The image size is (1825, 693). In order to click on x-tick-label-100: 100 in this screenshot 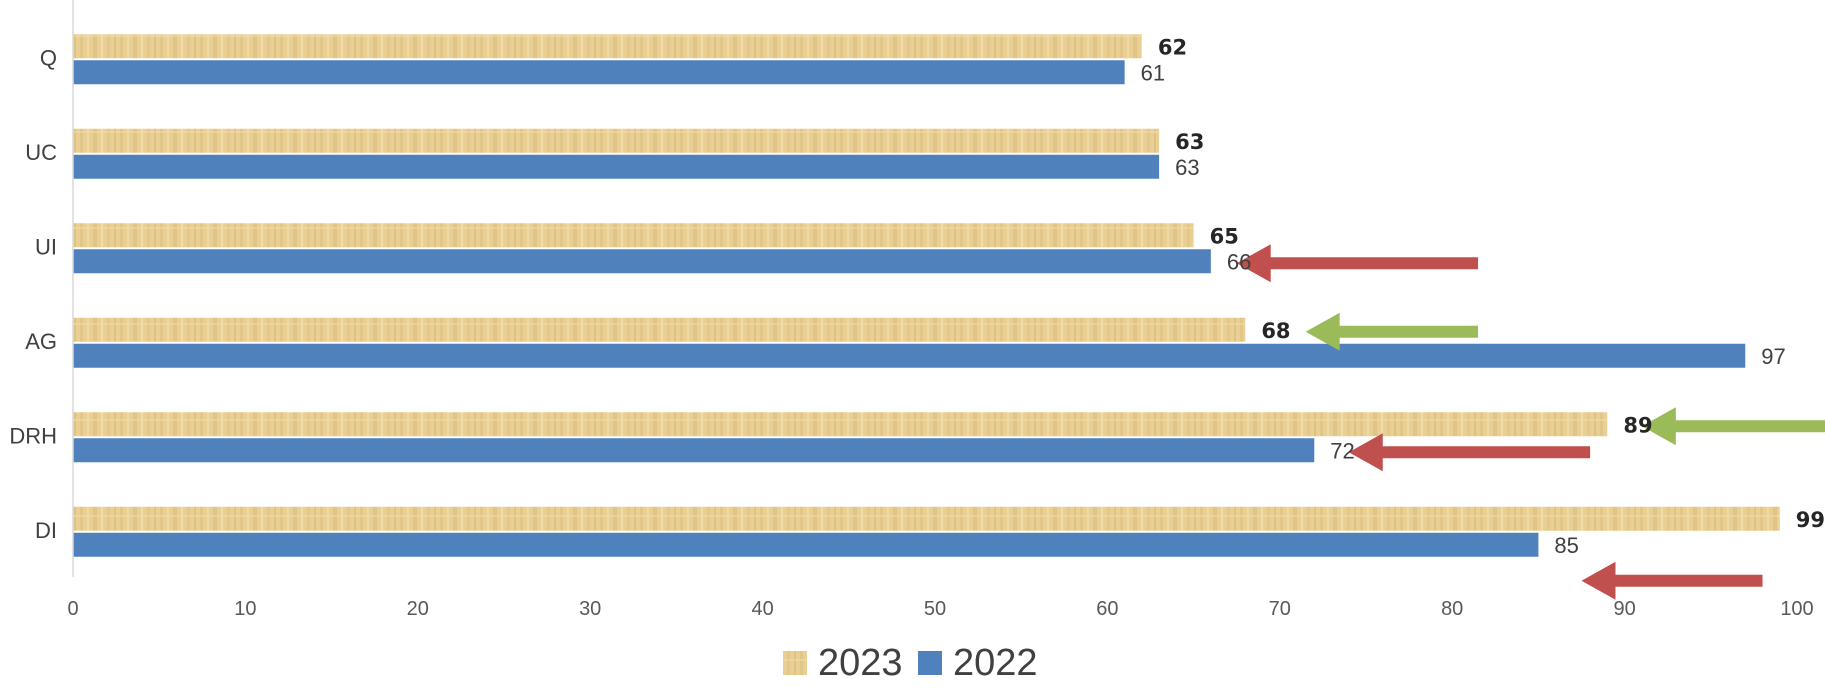, I will do `click(1796, 609)`.